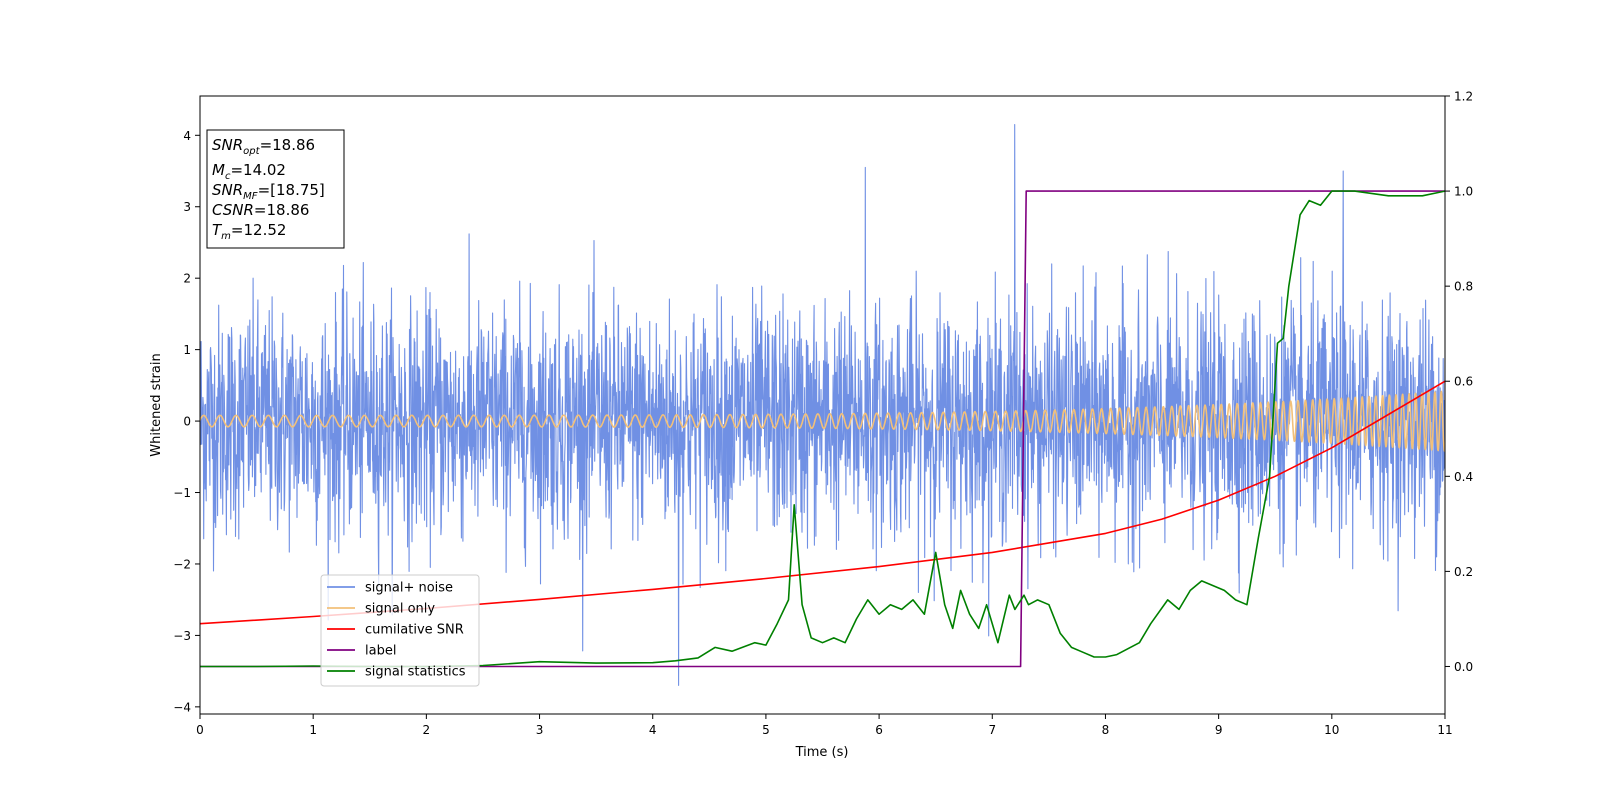 This screenshot has height=800, width=1600. What do you see at coordinates (427, 730) in the screenshot?
I see `x-tick-label-2: 2` at bounding box center [427, 730].